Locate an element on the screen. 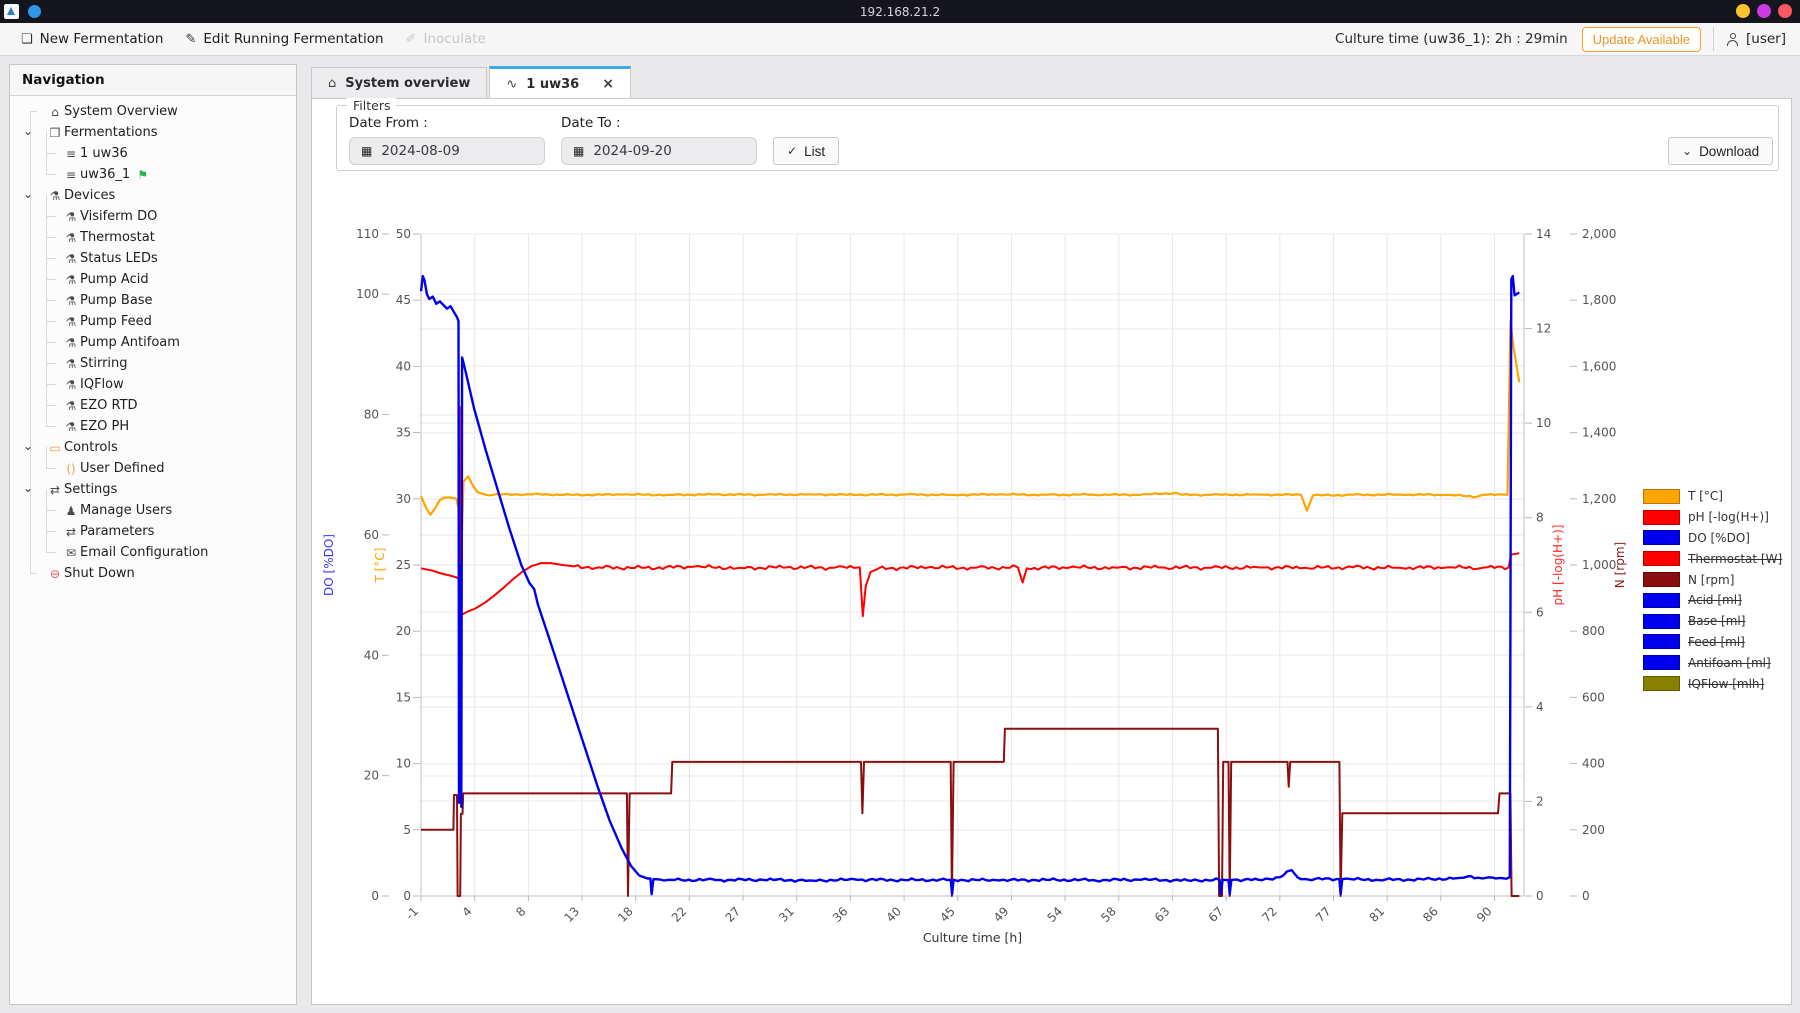  date-to-input: ▦ 2024-09-20 is located at coordinates (659, 151).